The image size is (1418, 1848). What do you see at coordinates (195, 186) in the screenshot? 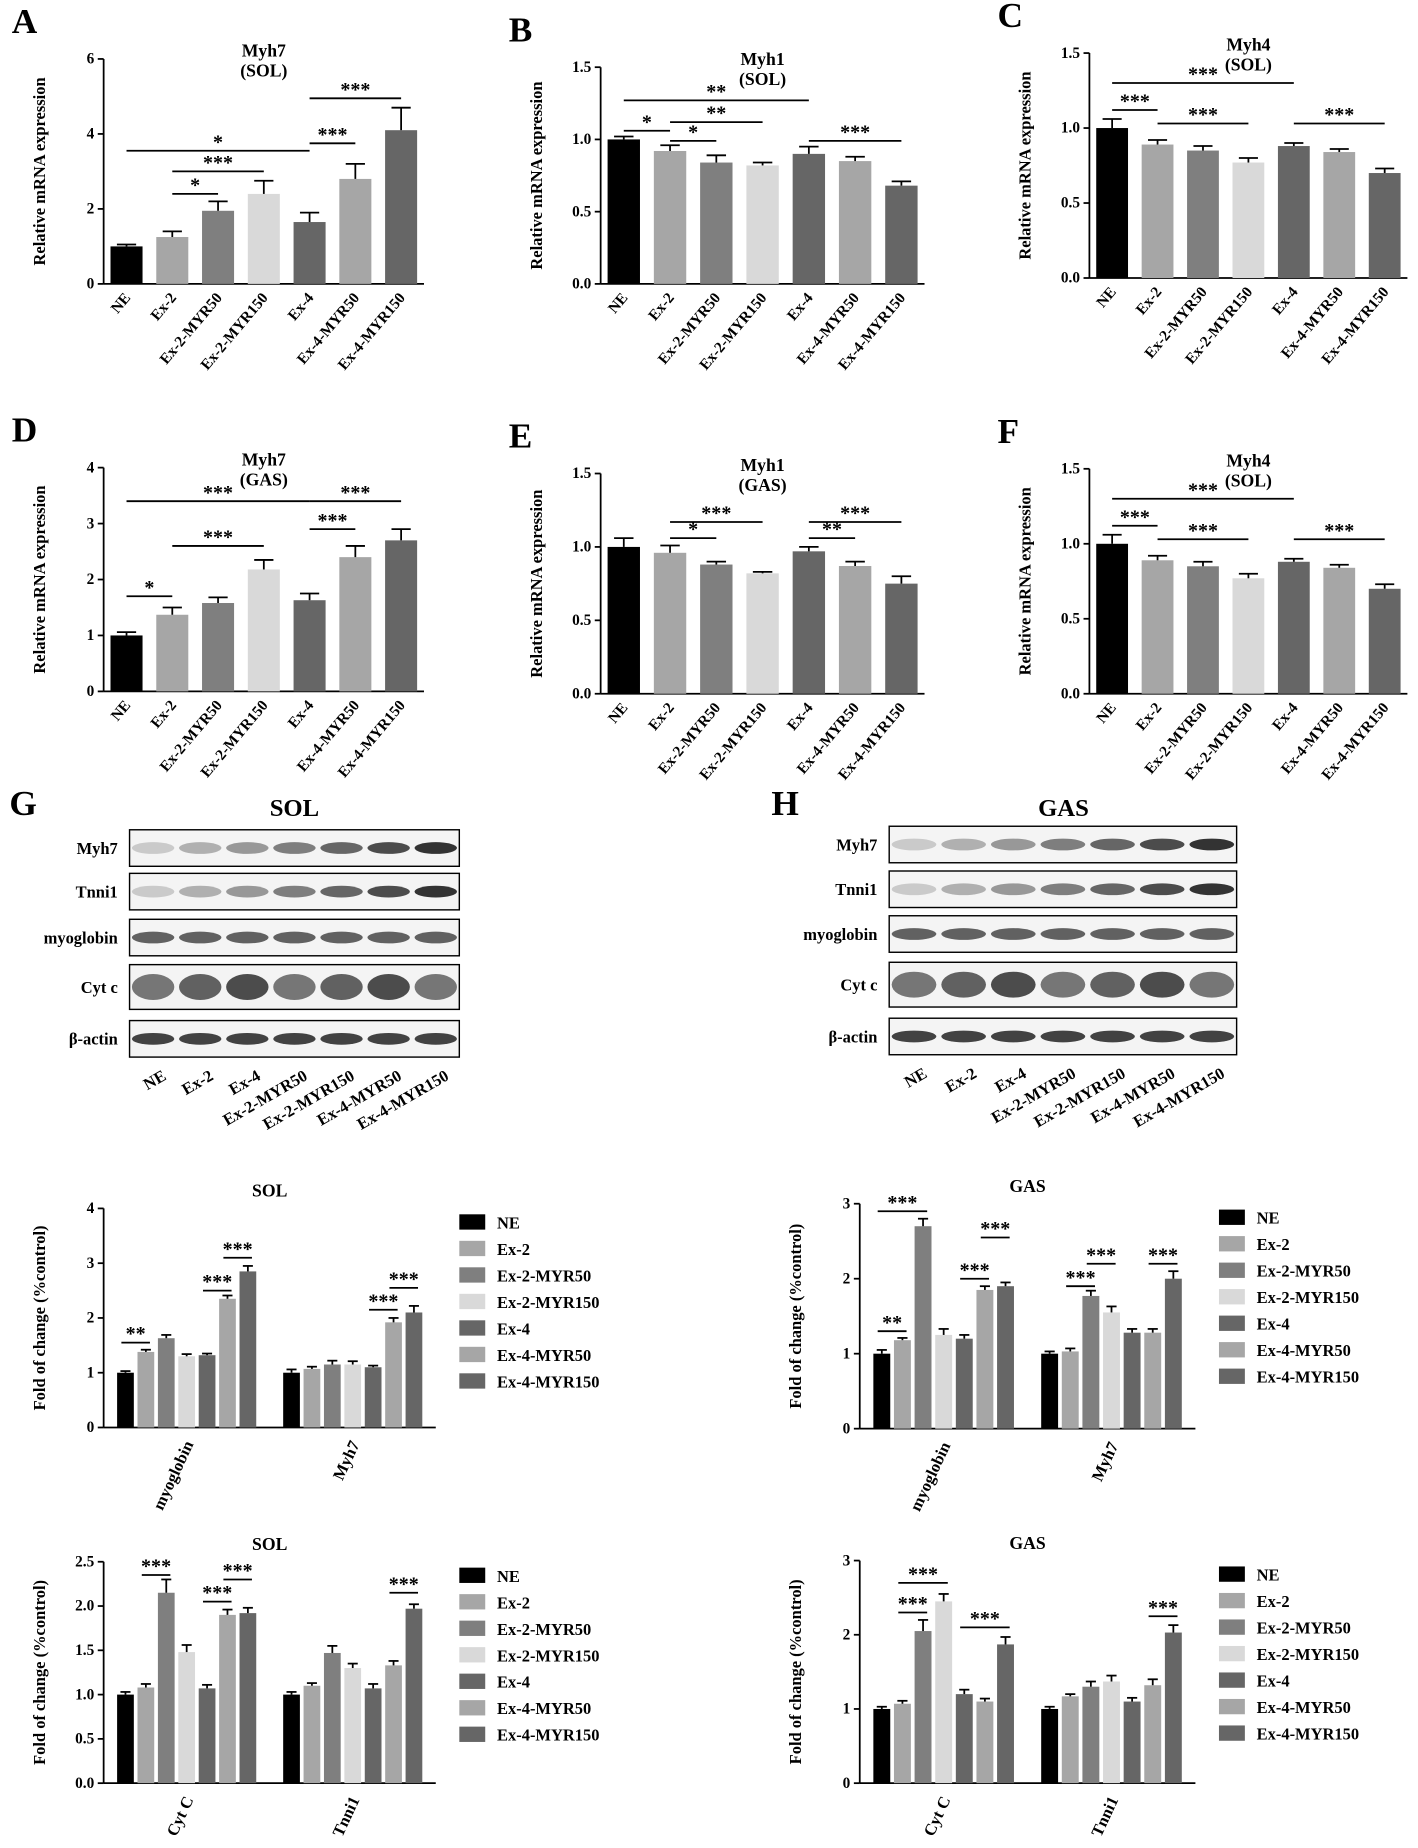
I see `significance-label: *` at bounding box center [195, 186].